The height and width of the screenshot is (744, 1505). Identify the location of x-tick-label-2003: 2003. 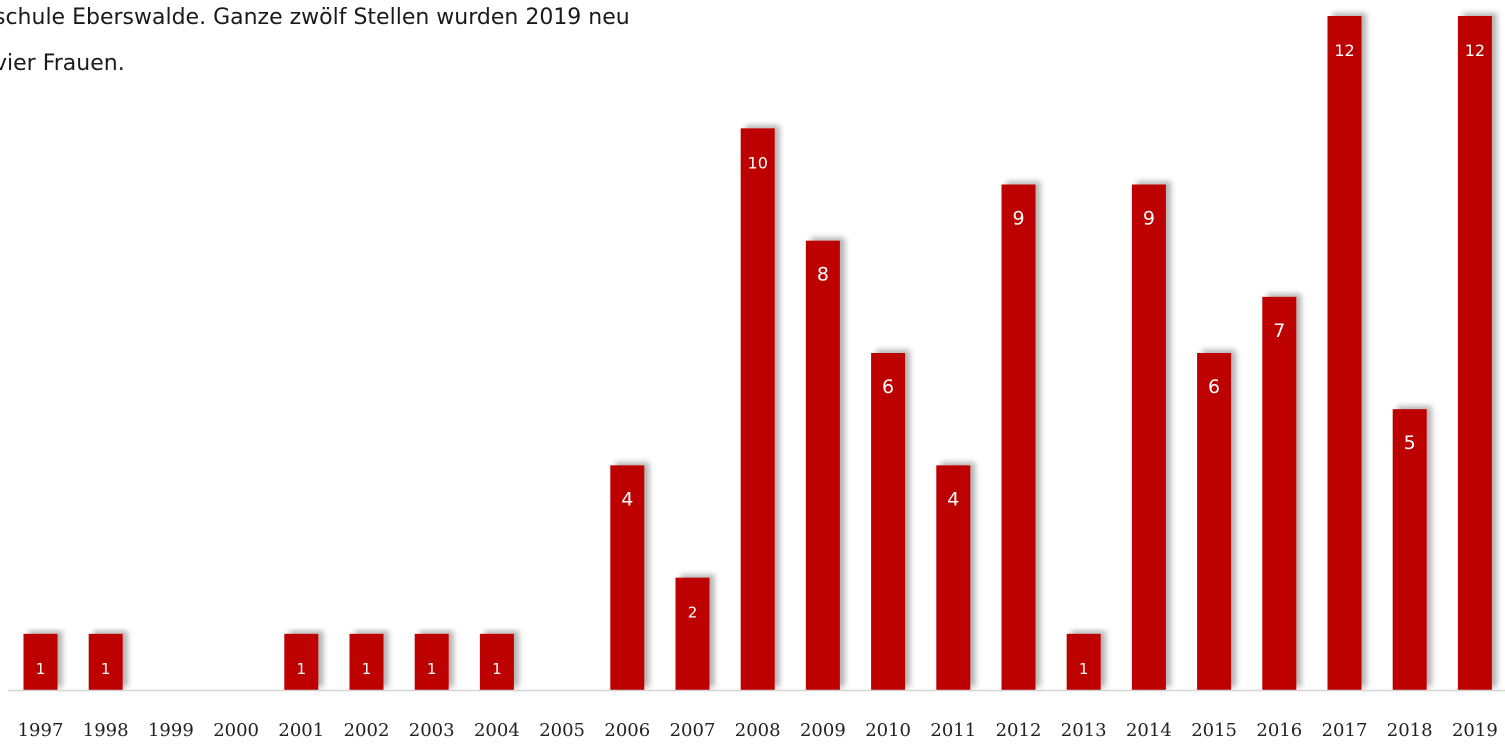
(432, 730).